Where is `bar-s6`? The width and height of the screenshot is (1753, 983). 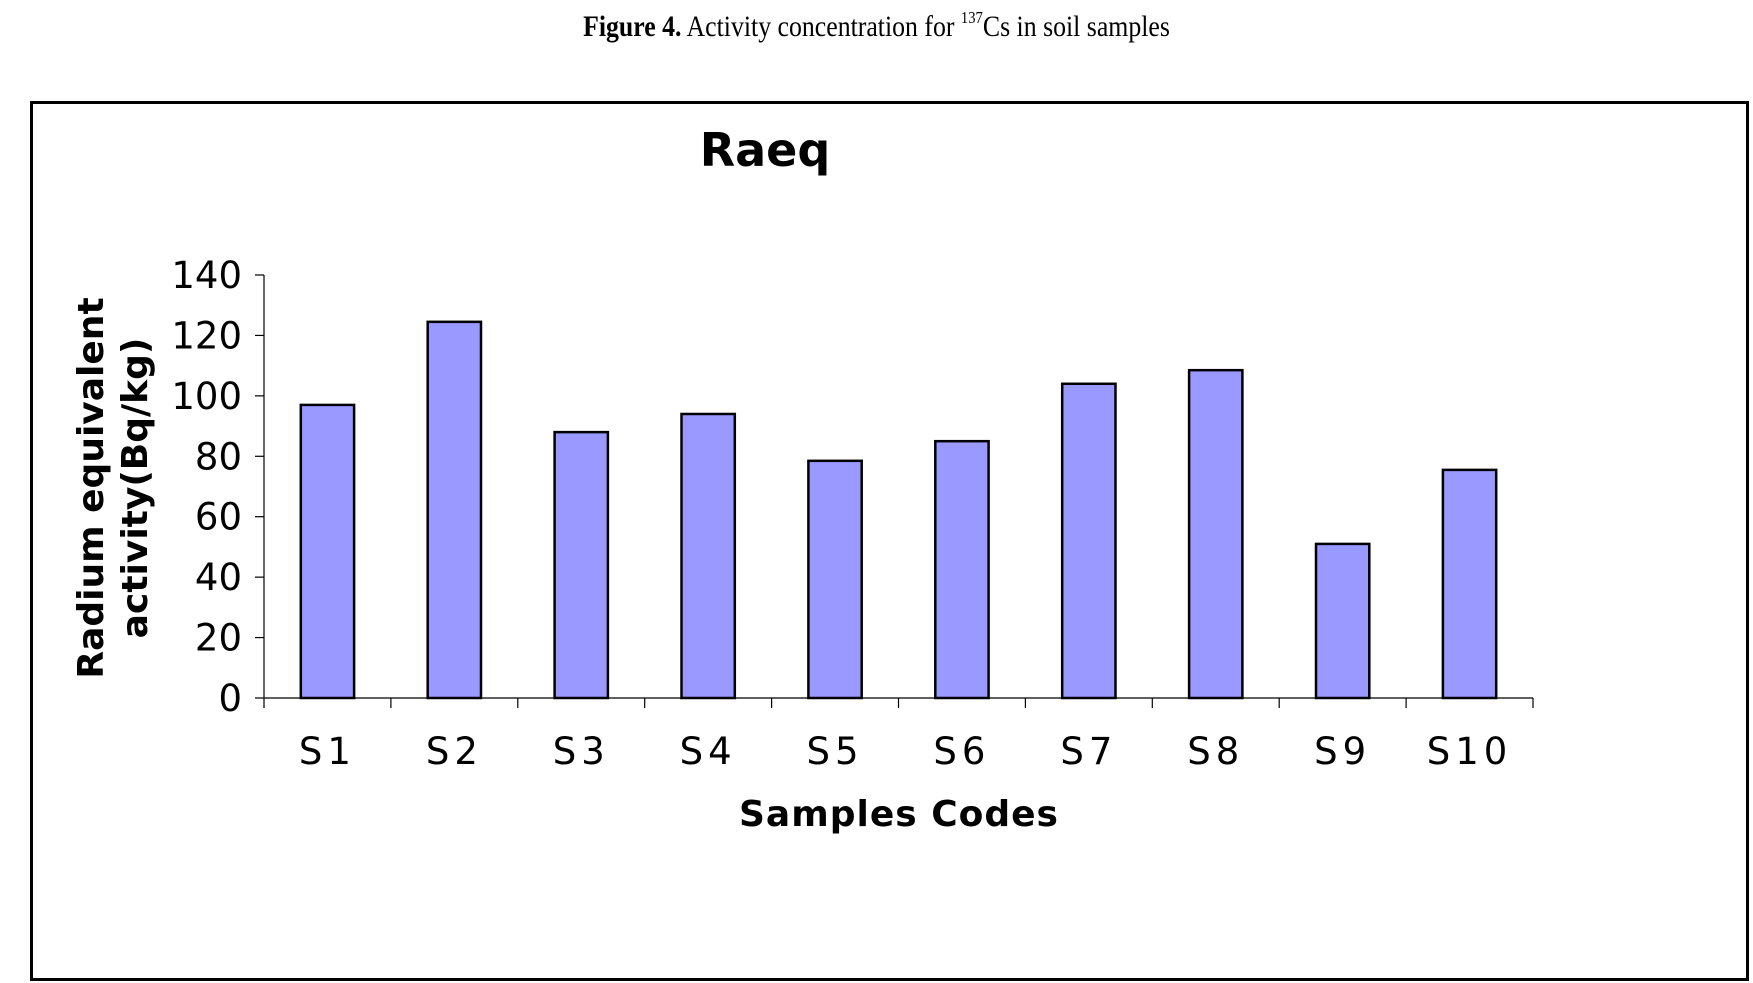
bar-s6 is located at coordinates (962, 569).